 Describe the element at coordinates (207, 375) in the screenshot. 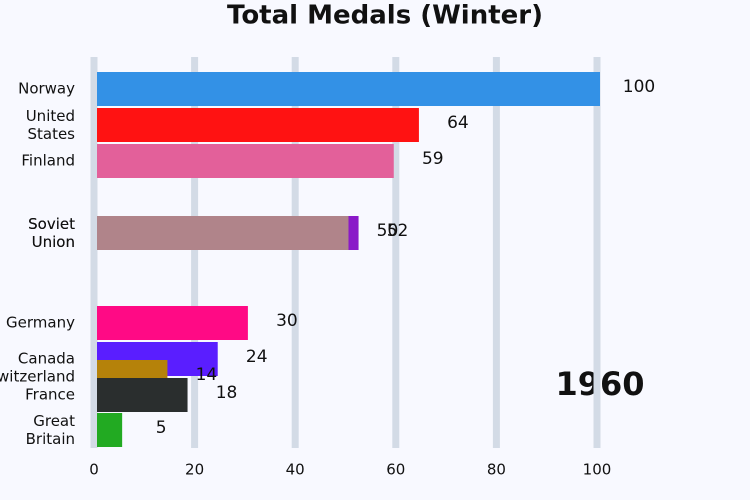

I see `value-label: 14` at that location.